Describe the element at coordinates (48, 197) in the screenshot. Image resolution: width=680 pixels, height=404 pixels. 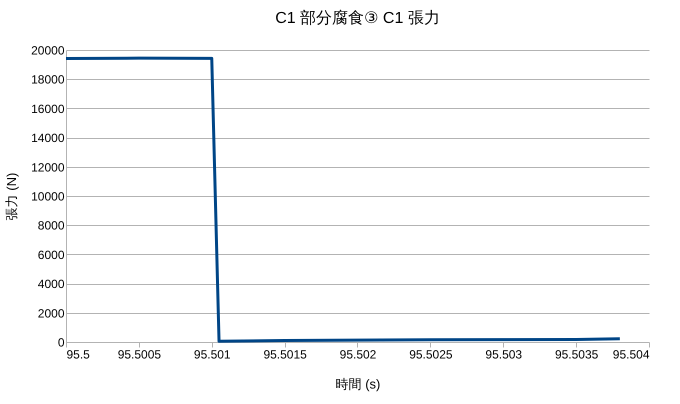
I see `y-tick-label: 10000` at that location.